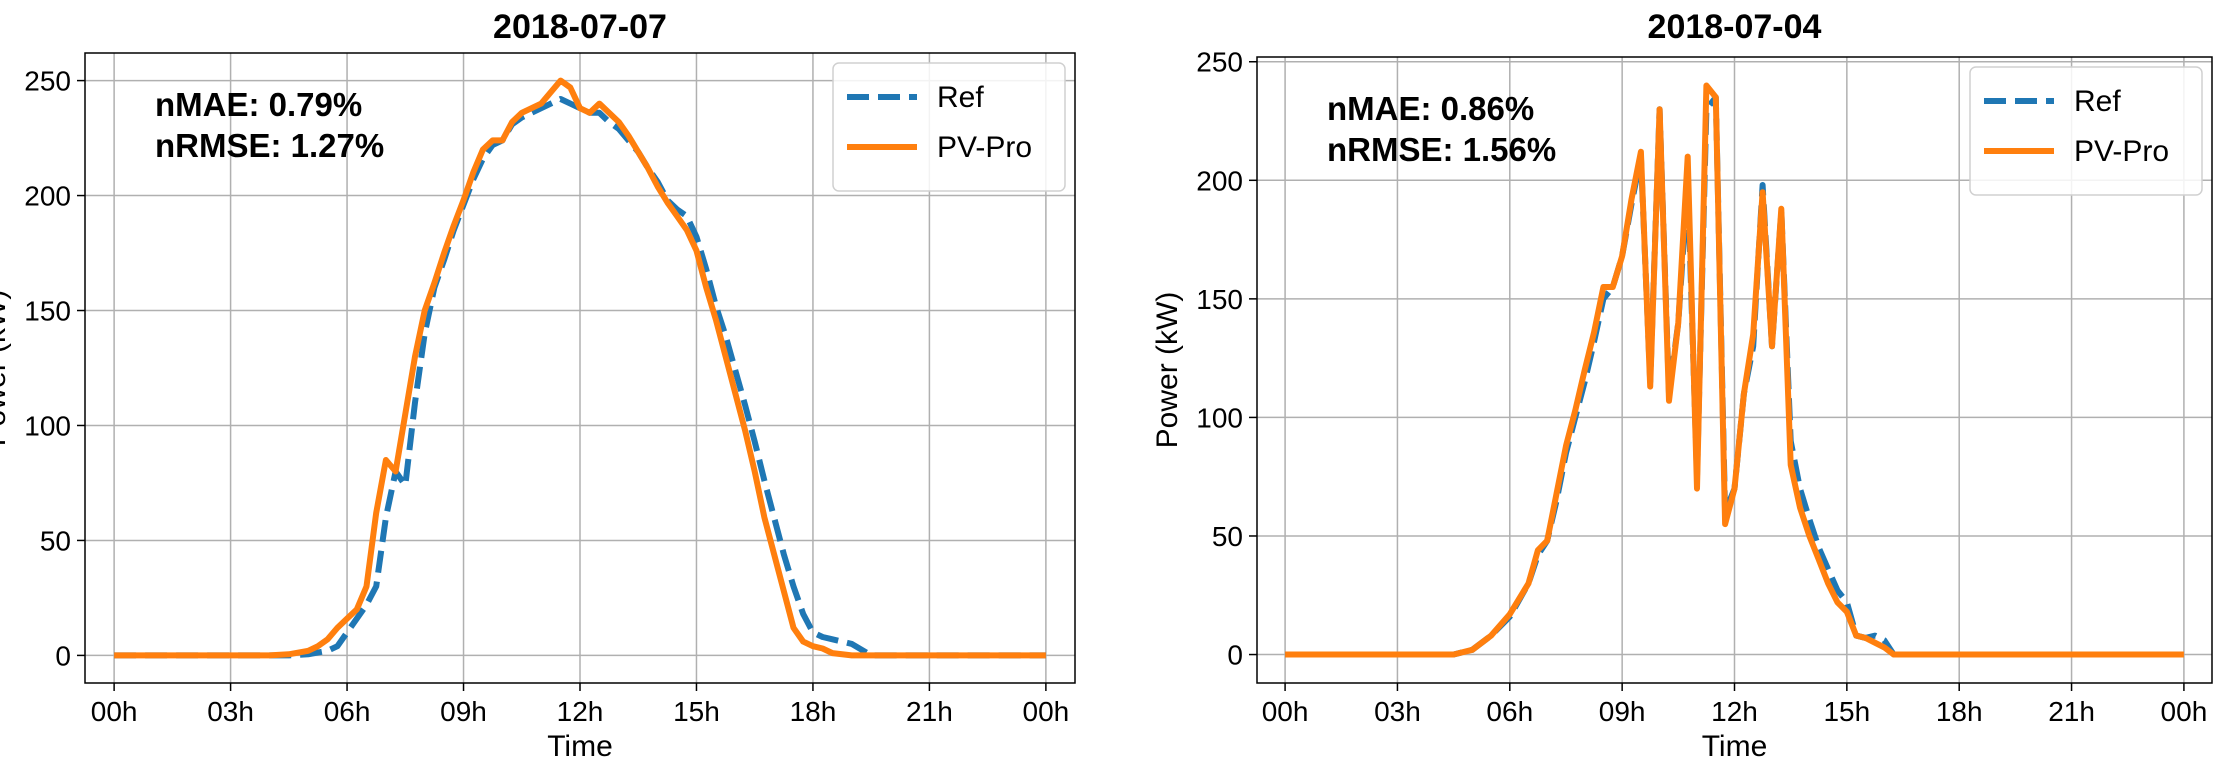  Describe the element at coordinates (258, 104) in the screenshot. I see `metric-annotation: nMAE: 0.79%` at that location.